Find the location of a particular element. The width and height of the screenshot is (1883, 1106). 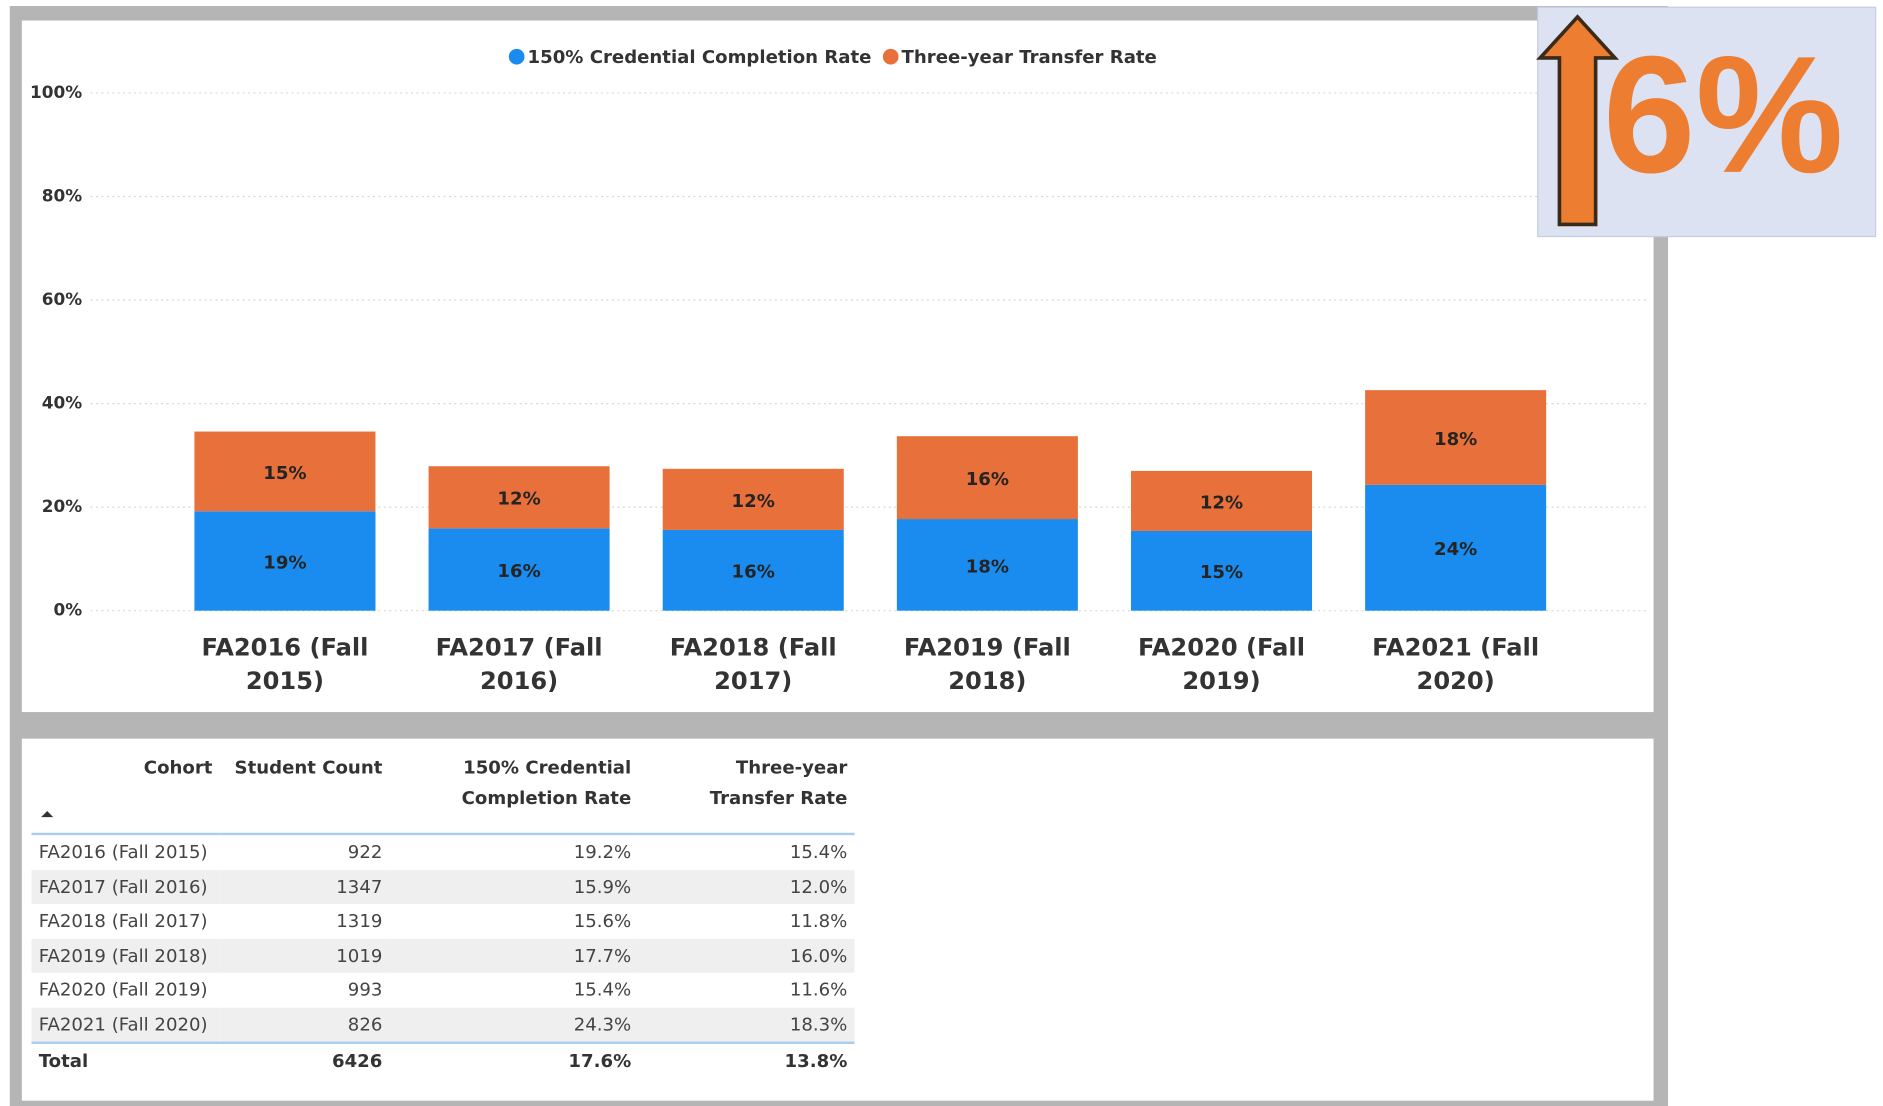

table-cell: 17.7% is located at coordinates (514, 955).